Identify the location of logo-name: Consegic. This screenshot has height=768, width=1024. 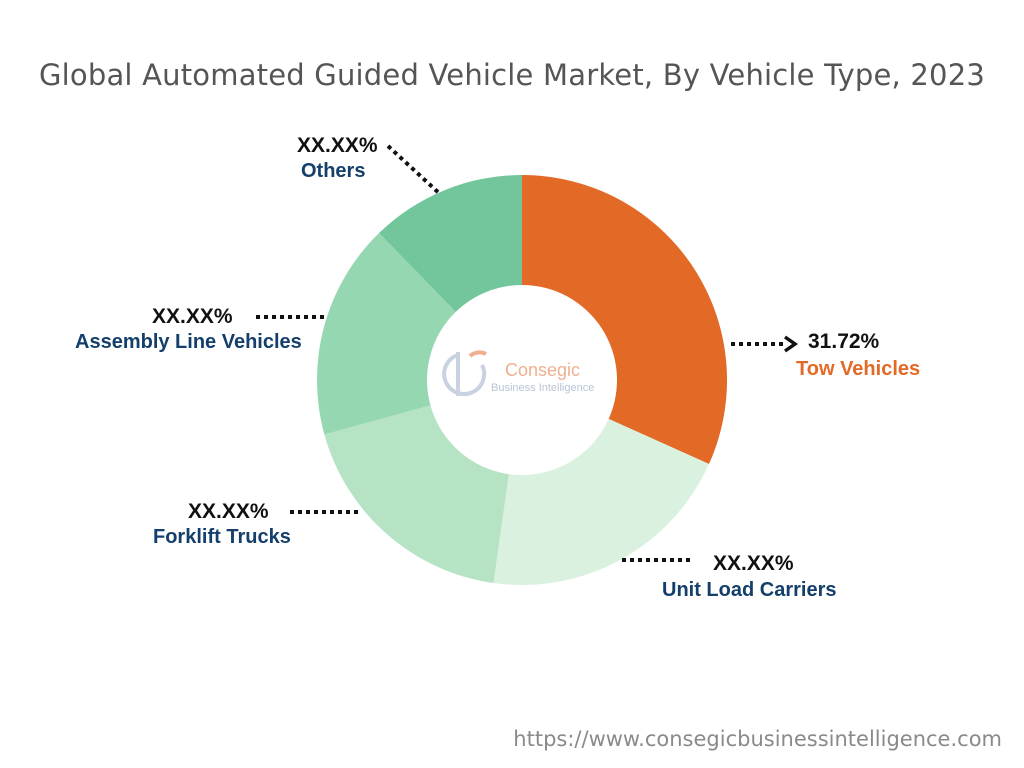
(542, 370).